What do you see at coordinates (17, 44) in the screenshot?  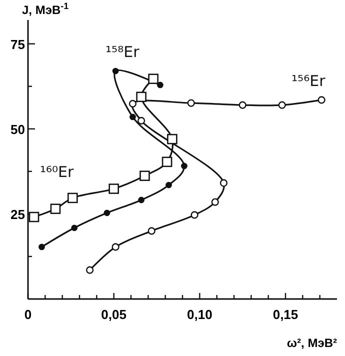 I see `y-tick-label: 75` at bounding box center [17, 44].